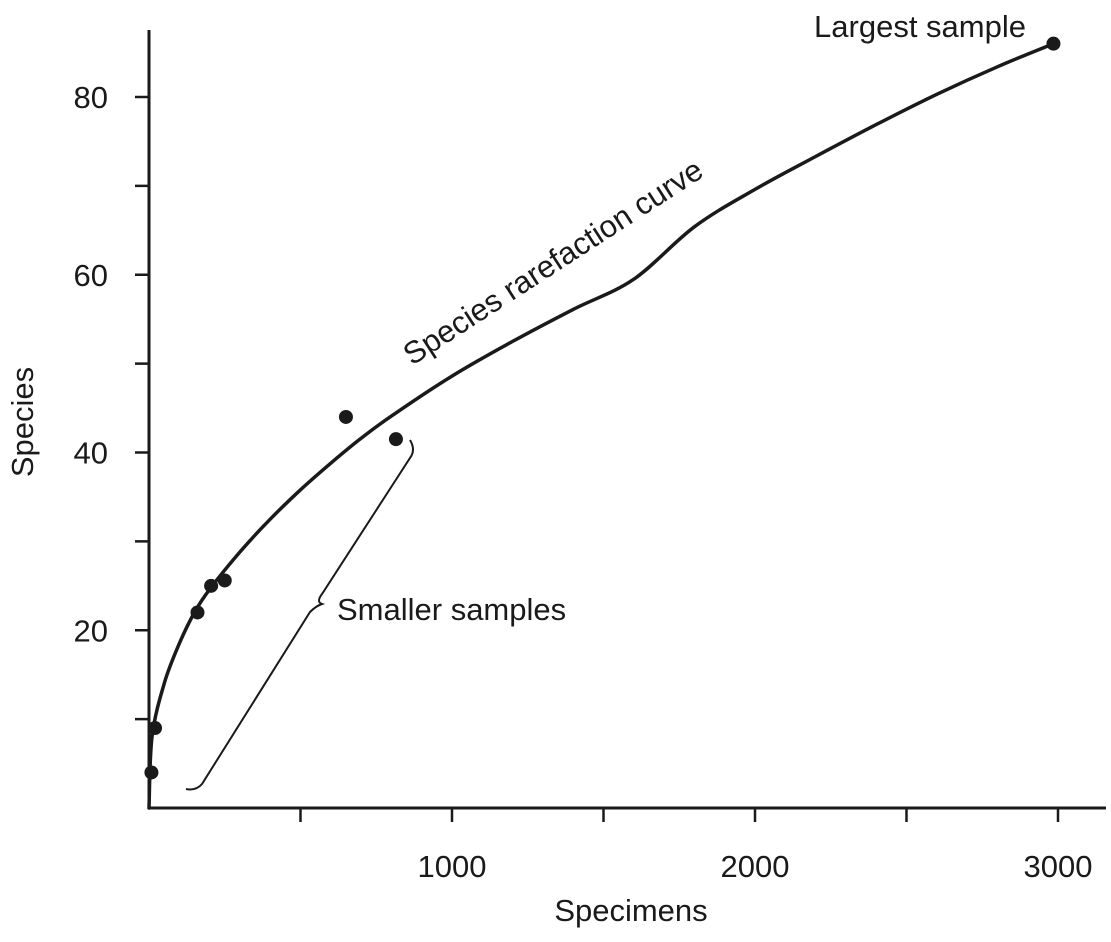  I want to click on x-tick-label: 1000, so click(452, 866).